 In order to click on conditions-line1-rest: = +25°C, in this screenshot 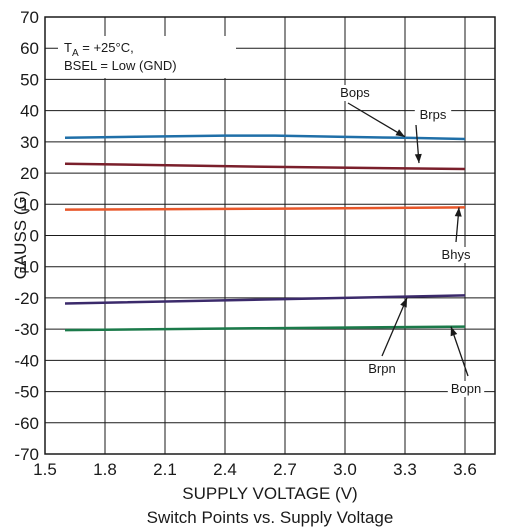, I will do `click(106, 47)`.